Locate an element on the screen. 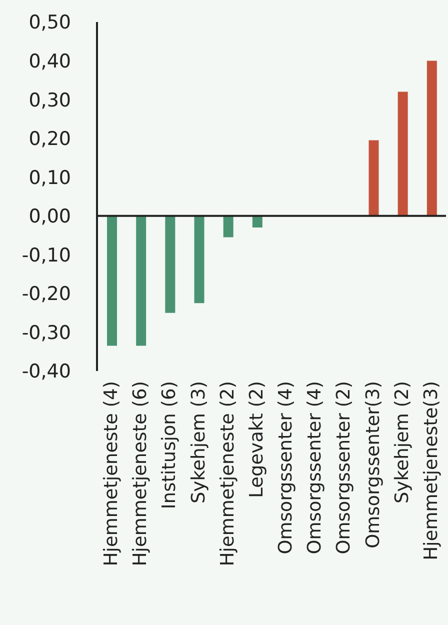  y-tick-label: 0,10 is located at coordinates (49, 177).